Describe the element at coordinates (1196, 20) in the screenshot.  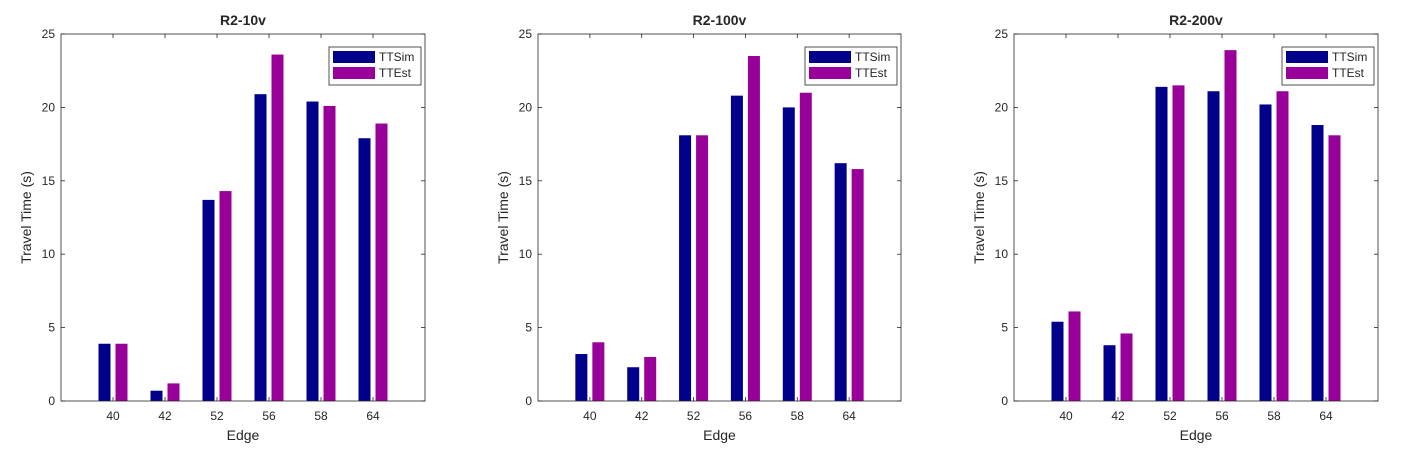
I see `chart-title: R2-200v` at that location.